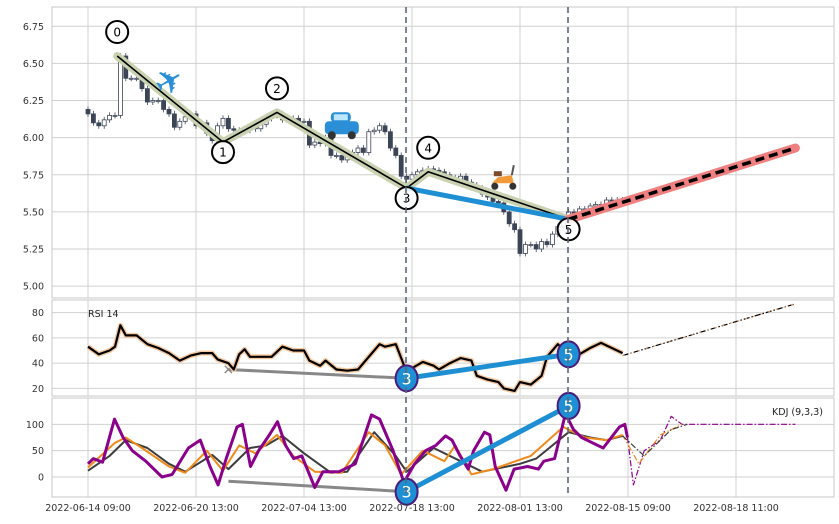  Describe the element at coordinates (277, 89) in the screenshot. I see `zigzag-label: 2` at that location.